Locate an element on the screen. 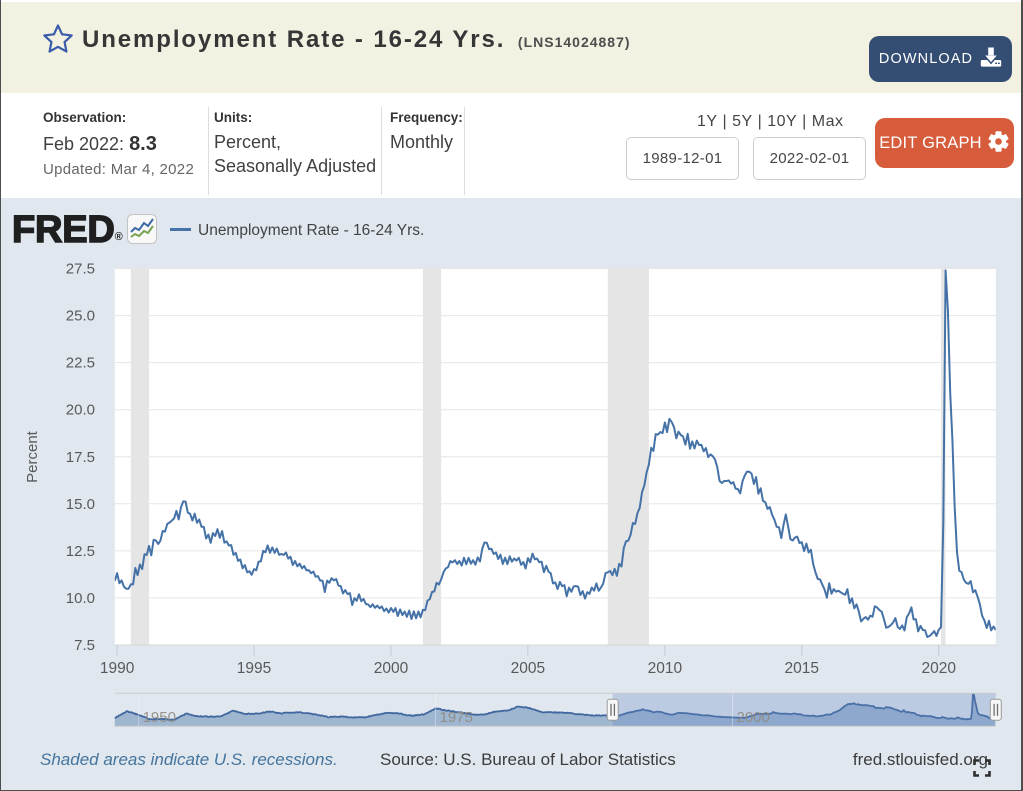 The width and height of the screenshot is (1023, 791). svg-text: 20.0 is located at coordinates (80, 410).